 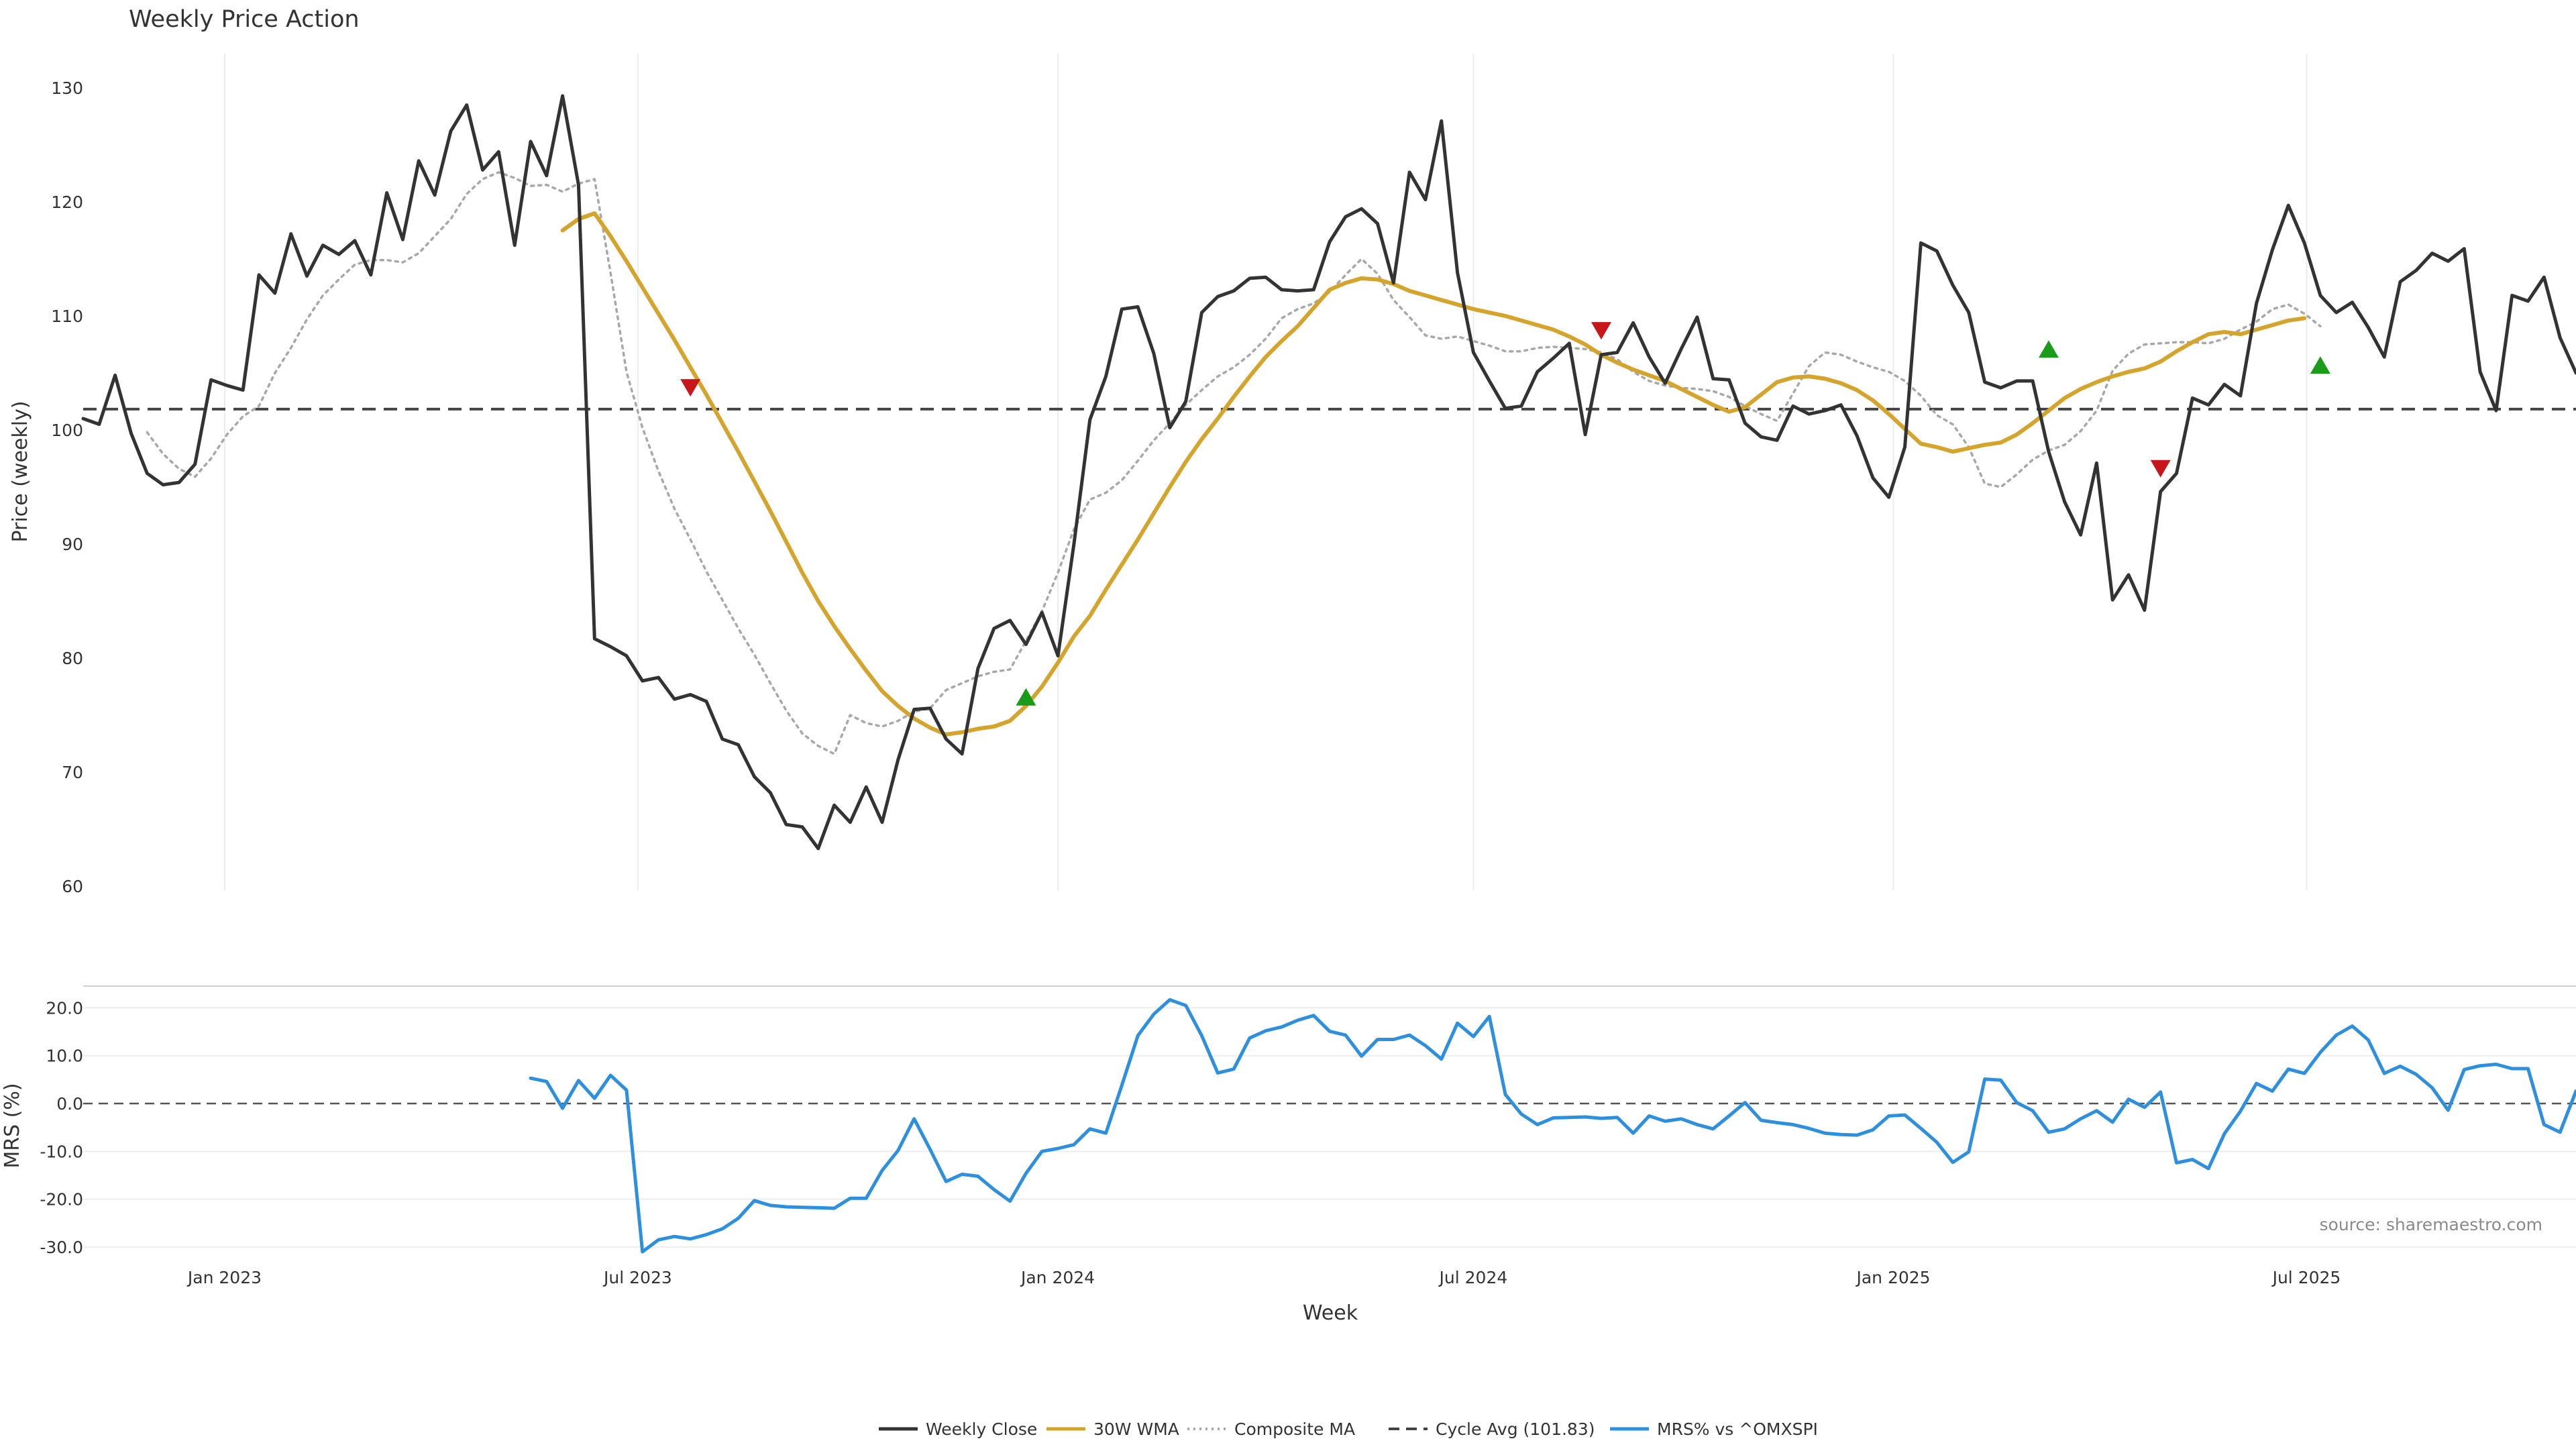 What do you see at coordinates (1294, 1429) in the screenshot?
I see `legend-label-2: Composite MA` at bounding box center [1294, 1429].